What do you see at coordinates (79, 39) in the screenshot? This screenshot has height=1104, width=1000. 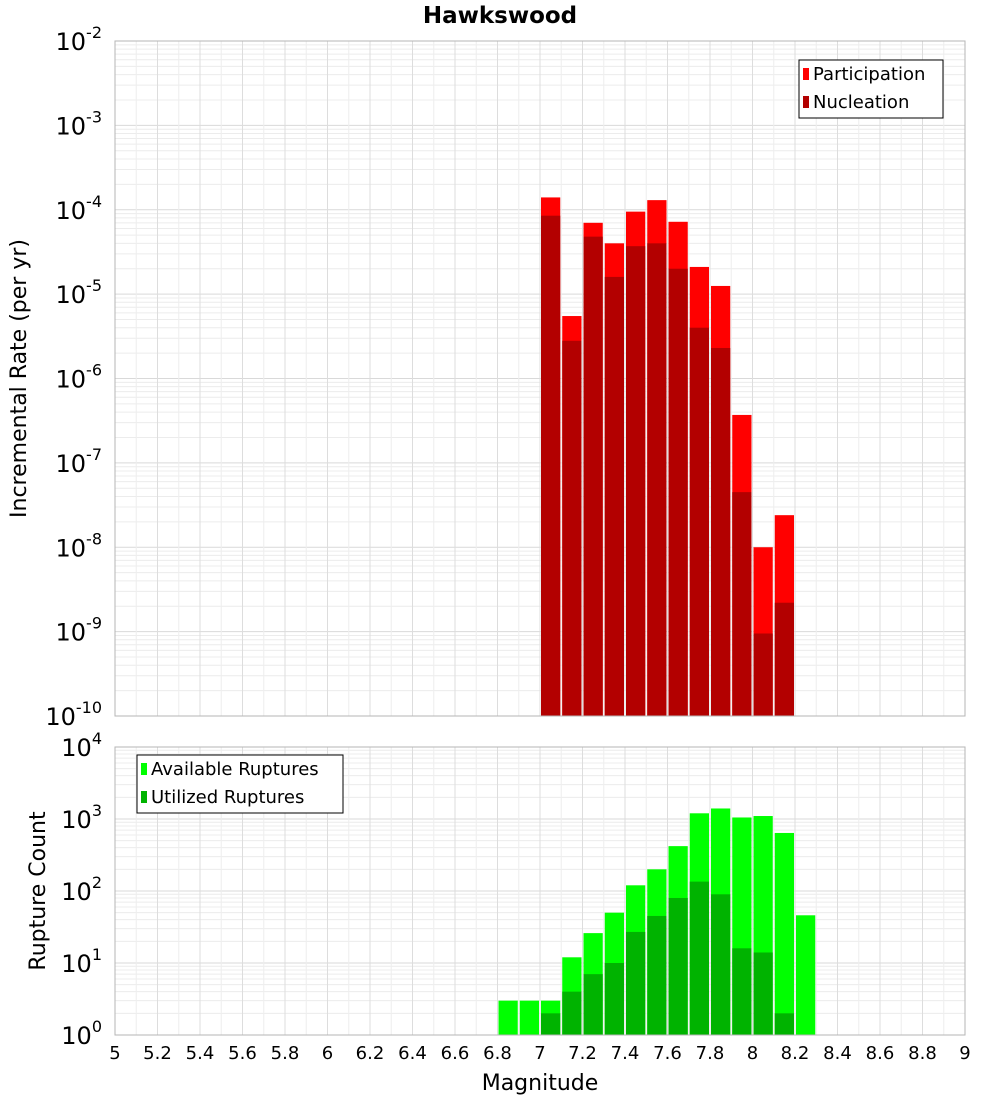 I see `y-tick-label: 10⁻²` at bounding box center [79, 39].